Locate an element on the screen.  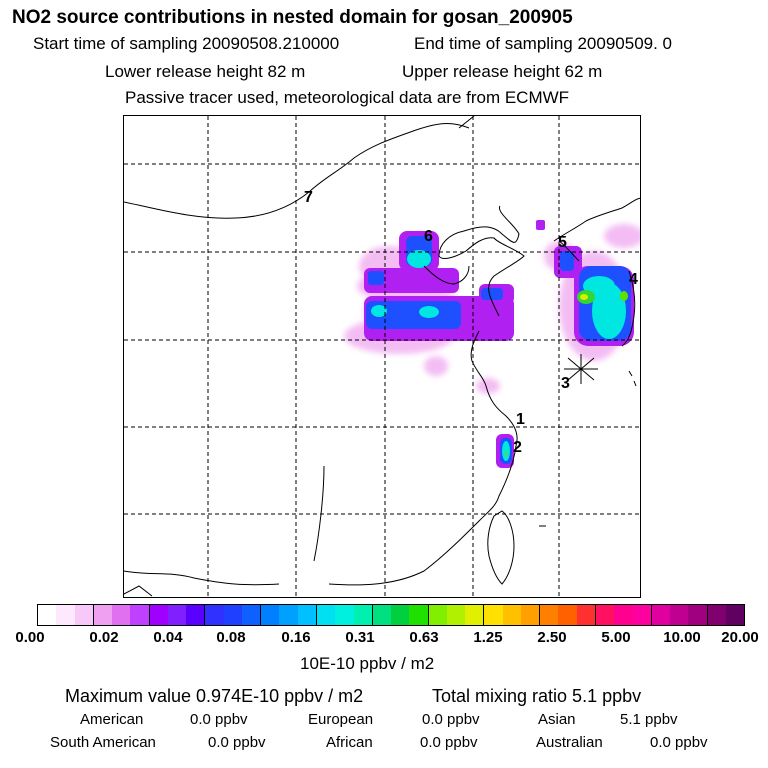
receptor-star-icon is located at coordinates (581, 369).